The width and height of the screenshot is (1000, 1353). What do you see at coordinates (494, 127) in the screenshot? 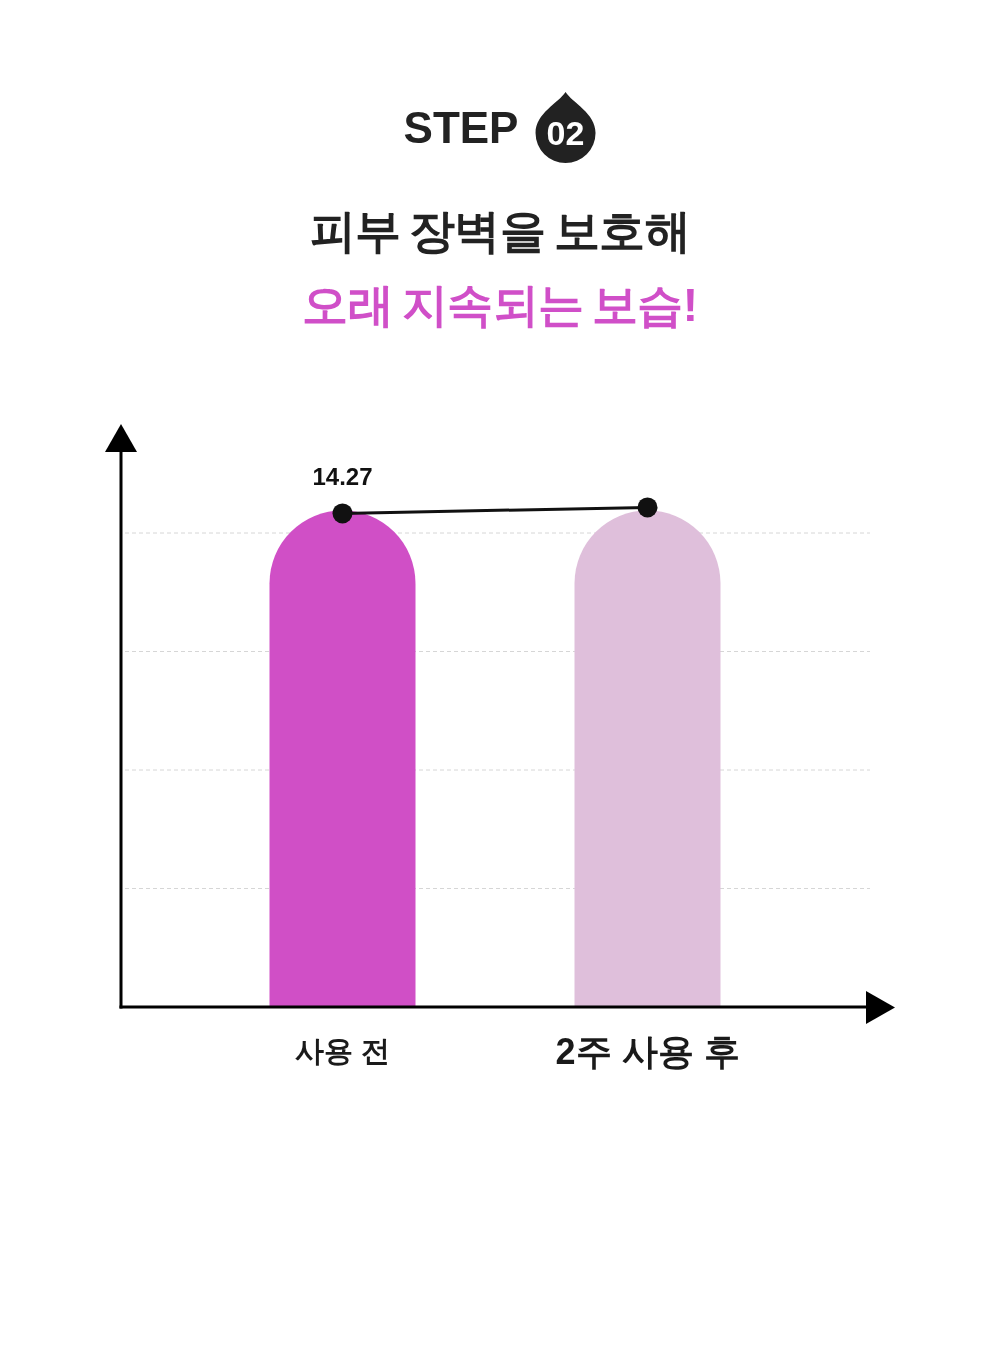
I see `chart-title: STEP 02` at bounding box center [494, 127].